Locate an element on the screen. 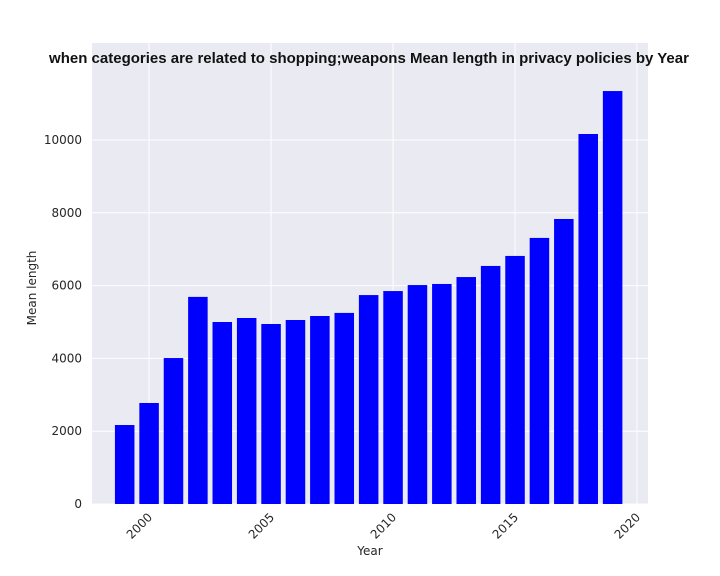  y-tick-label: 2000 is located at coordinates (66, 431).